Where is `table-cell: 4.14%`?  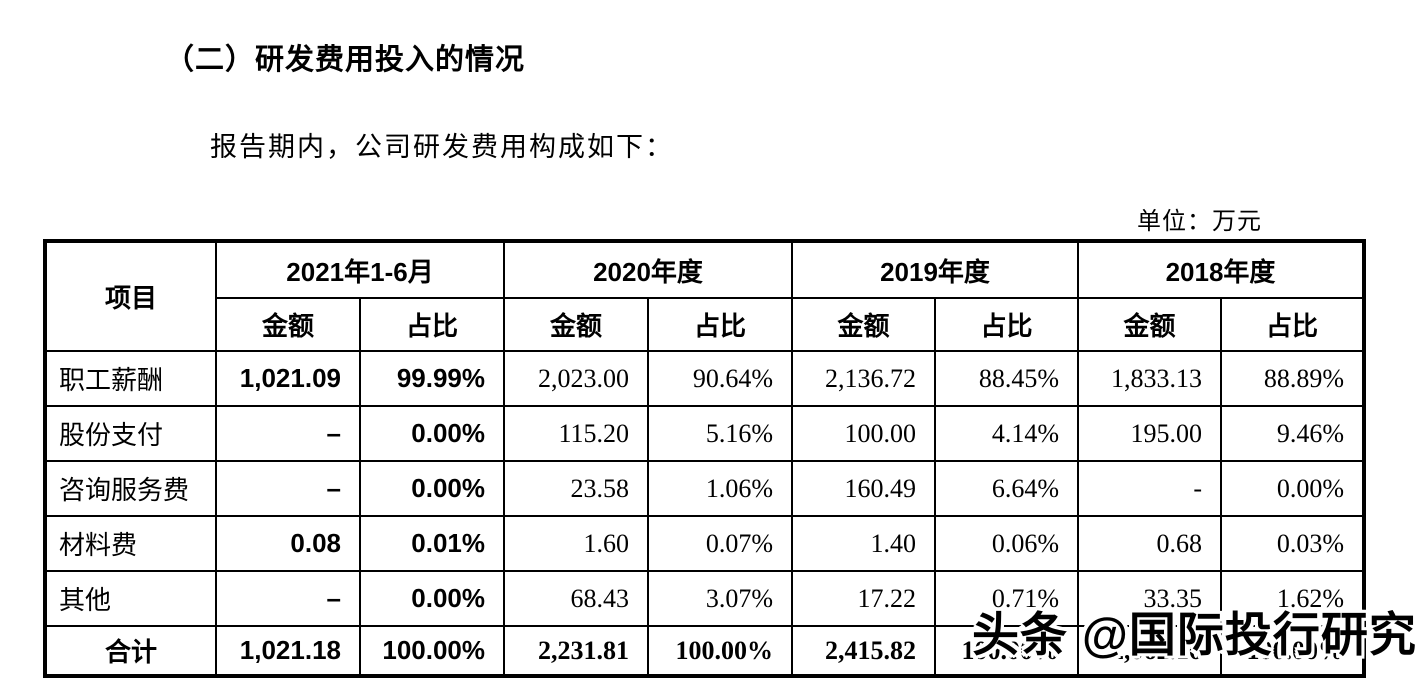 table-cell: 4.14% is located at coordinates (1007, 433).